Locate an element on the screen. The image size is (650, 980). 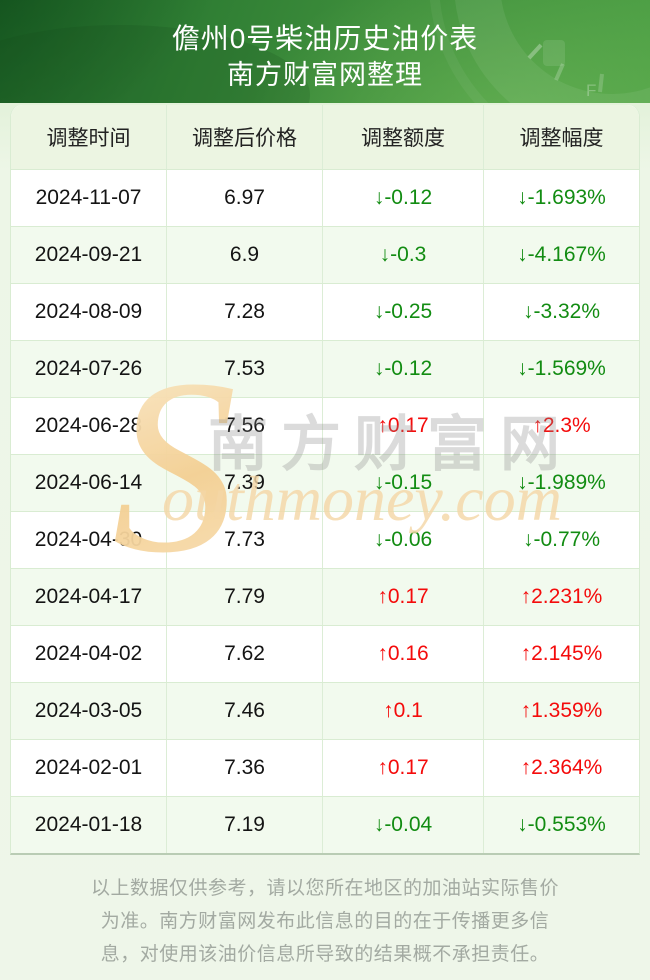
cell-price: 7.53 is located at coordinates (245, 369).